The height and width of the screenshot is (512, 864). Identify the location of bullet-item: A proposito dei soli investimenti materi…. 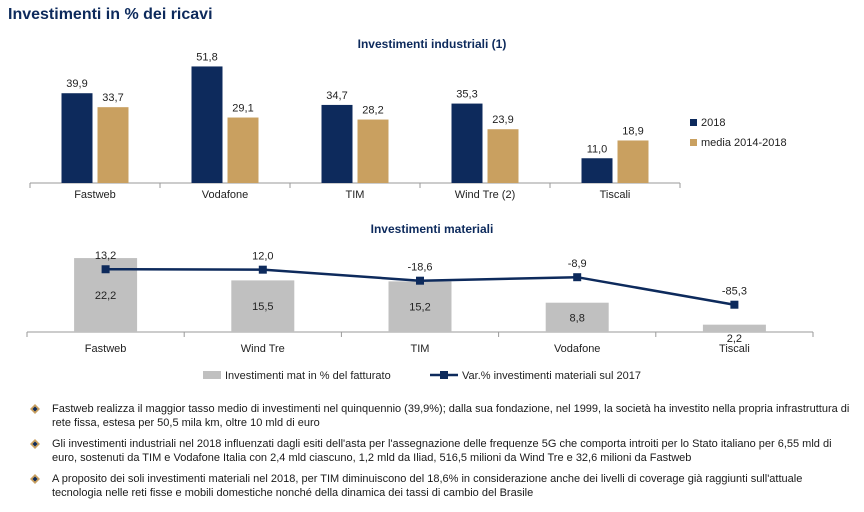
(440, 486).